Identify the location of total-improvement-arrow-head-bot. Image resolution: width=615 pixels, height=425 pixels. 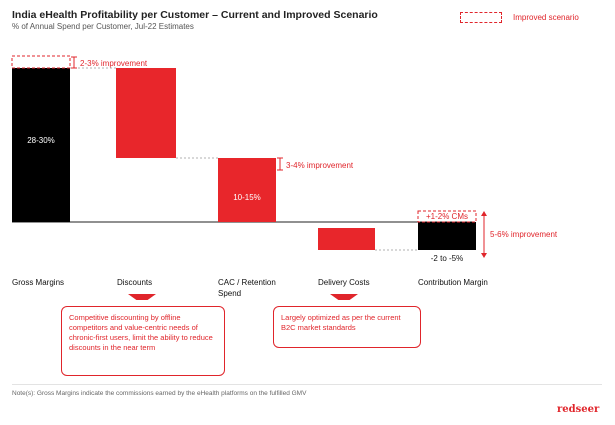
(484, 255).